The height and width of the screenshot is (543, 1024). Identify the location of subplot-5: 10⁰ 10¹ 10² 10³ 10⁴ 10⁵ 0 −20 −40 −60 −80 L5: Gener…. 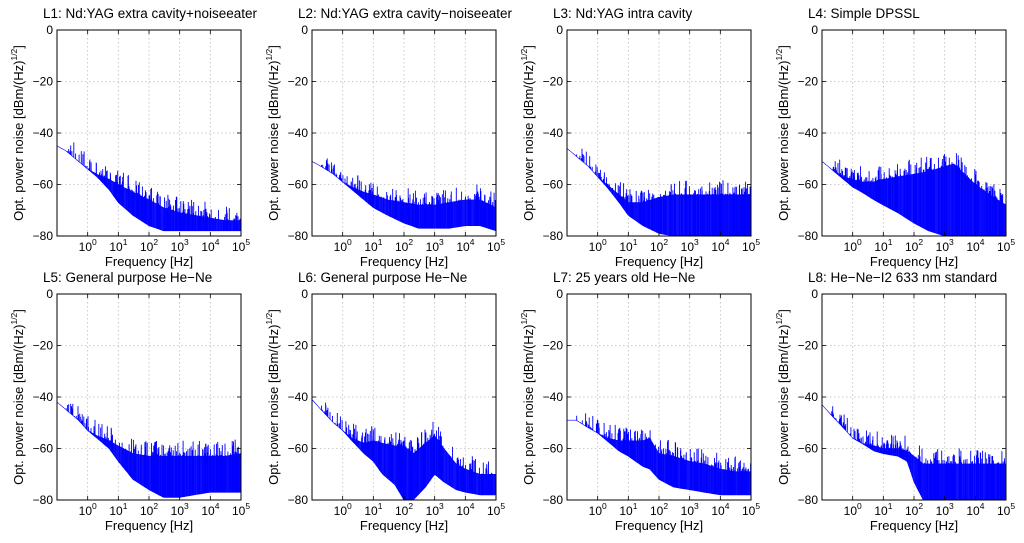
(129, 401).